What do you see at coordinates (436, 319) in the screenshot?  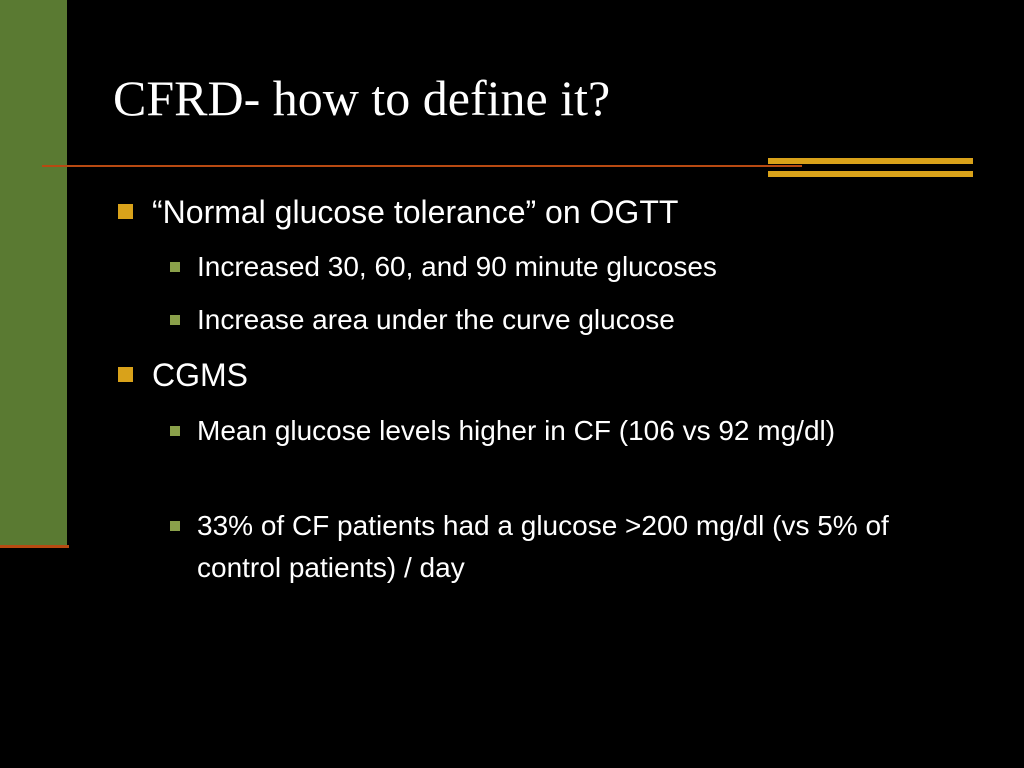 I see `sub-bullet-text: Increase area under the curve glucose` at bounding box center [436, 319].